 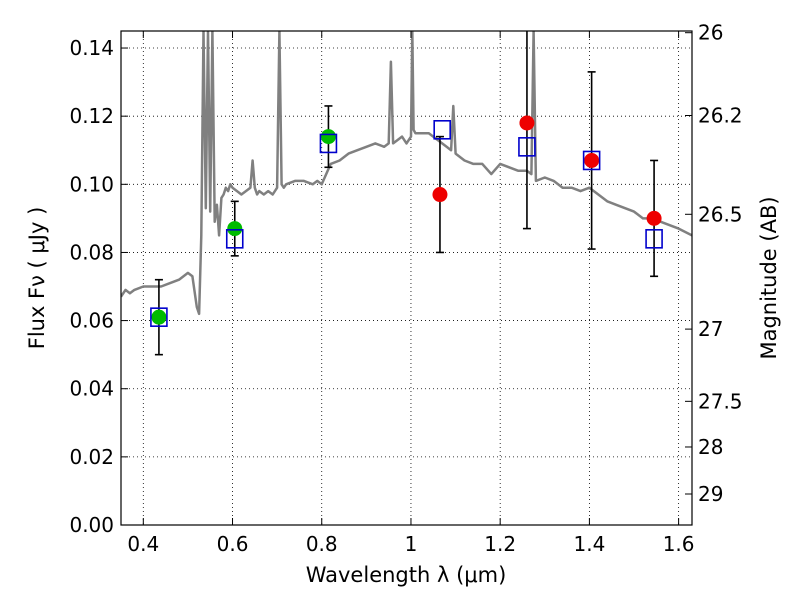 What do you see at coordinates (37, 278) in the screenshot?
I see `y-axis-title: Flux Fν ( μJy )` at bounding box center [37, 278].